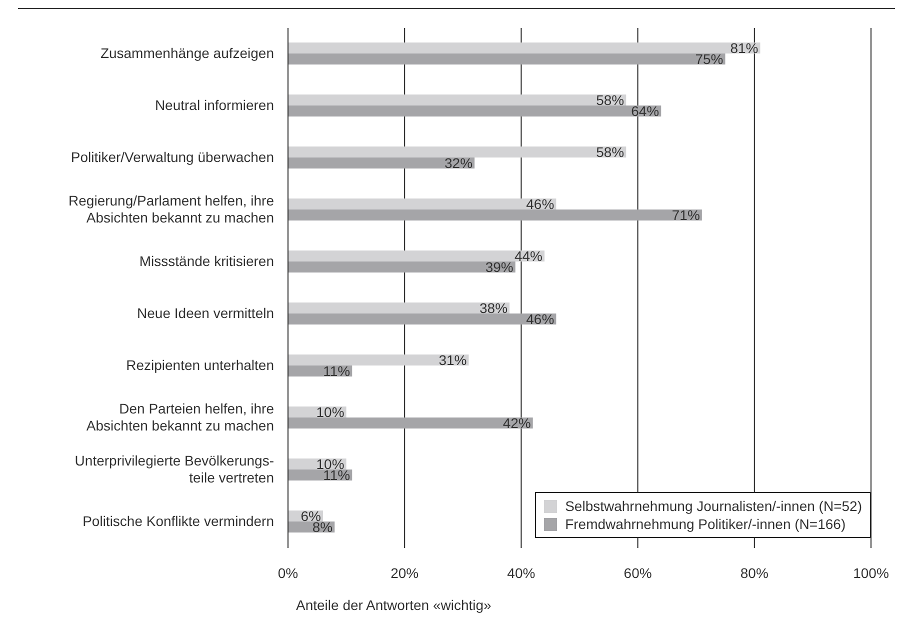 Image resolution: width=903 pixels, height=629 pixels. I want to click on data-label: 38%, so click(494, 308).